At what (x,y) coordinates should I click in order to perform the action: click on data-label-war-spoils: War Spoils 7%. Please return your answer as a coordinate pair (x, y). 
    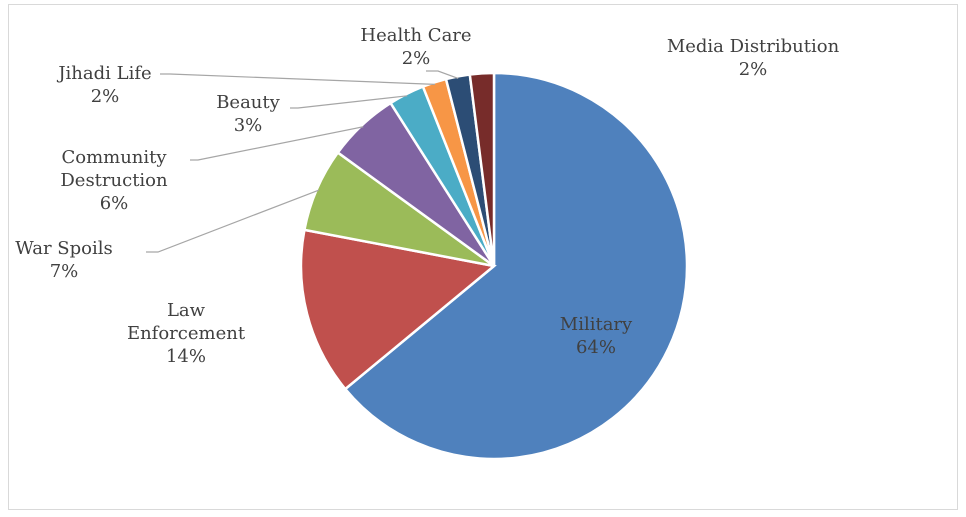
    Looking at the image, I should click on (63, 260).